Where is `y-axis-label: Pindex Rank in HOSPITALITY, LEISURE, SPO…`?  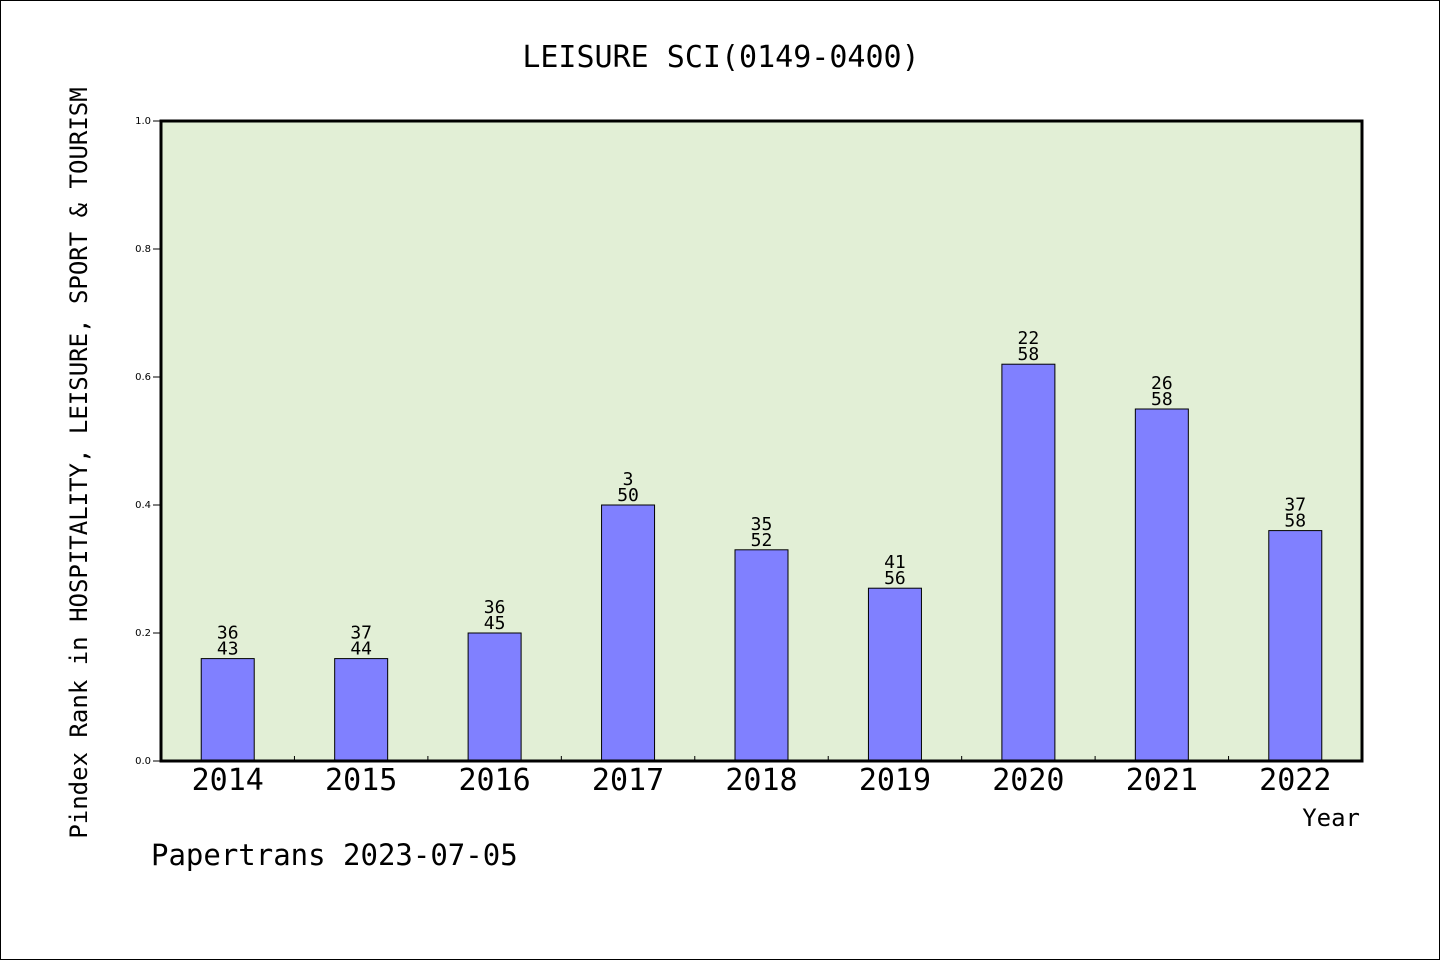 y-axis-label: Pindex Rank in HOSPITALITY, LEISURE, SPO… is located at coordinates (79, 462).